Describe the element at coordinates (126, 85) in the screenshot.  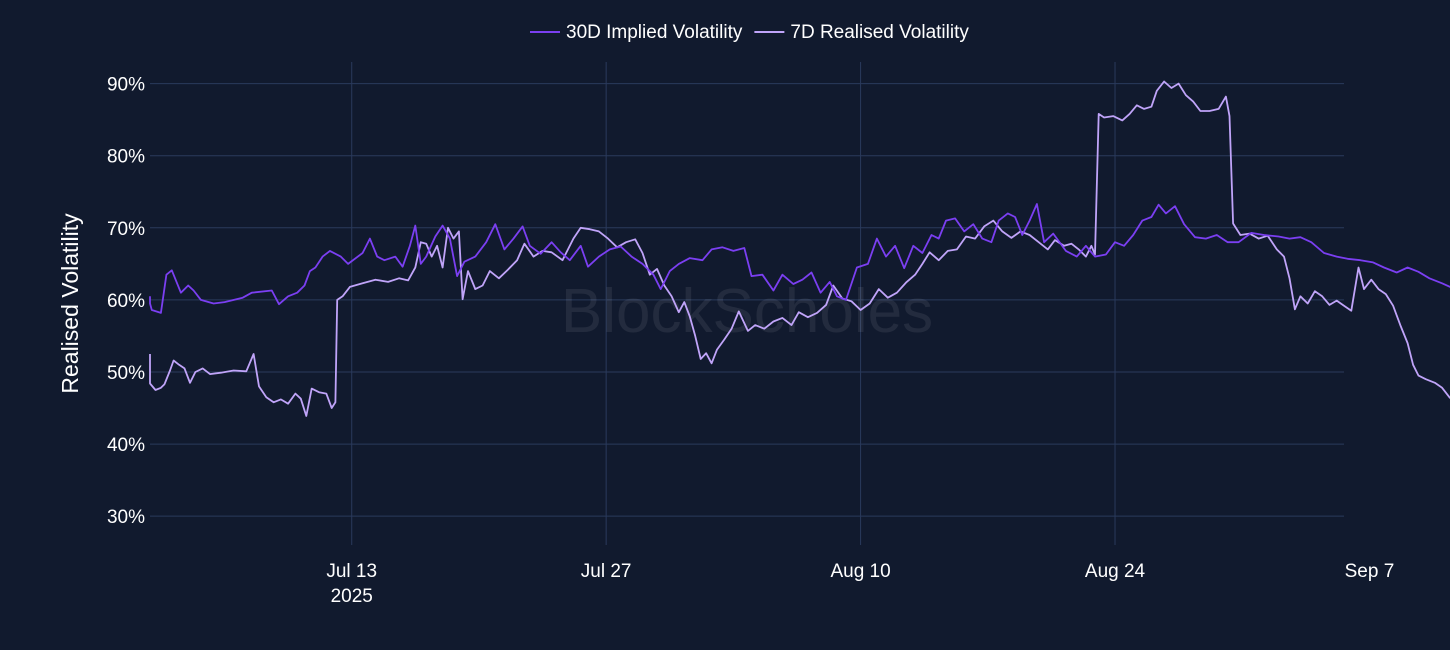
I see `y-tick-label: 90%` at that location.